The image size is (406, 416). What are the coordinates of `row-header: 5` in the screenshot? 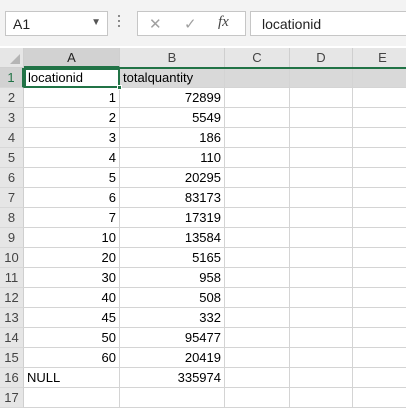 It's located at (12, 158).